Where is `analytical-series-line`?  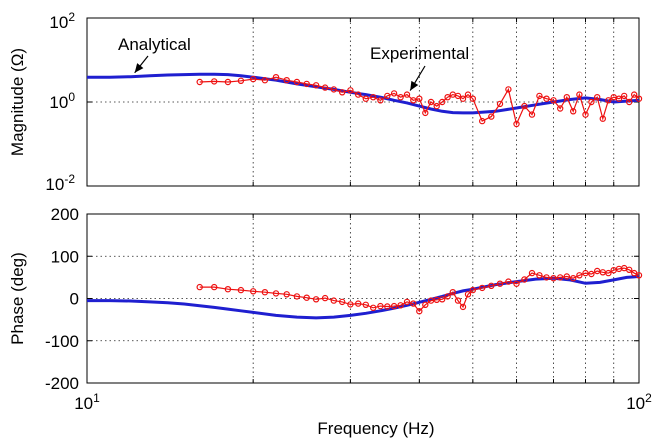 analytical-series-line is located at coordinates (363, 93).